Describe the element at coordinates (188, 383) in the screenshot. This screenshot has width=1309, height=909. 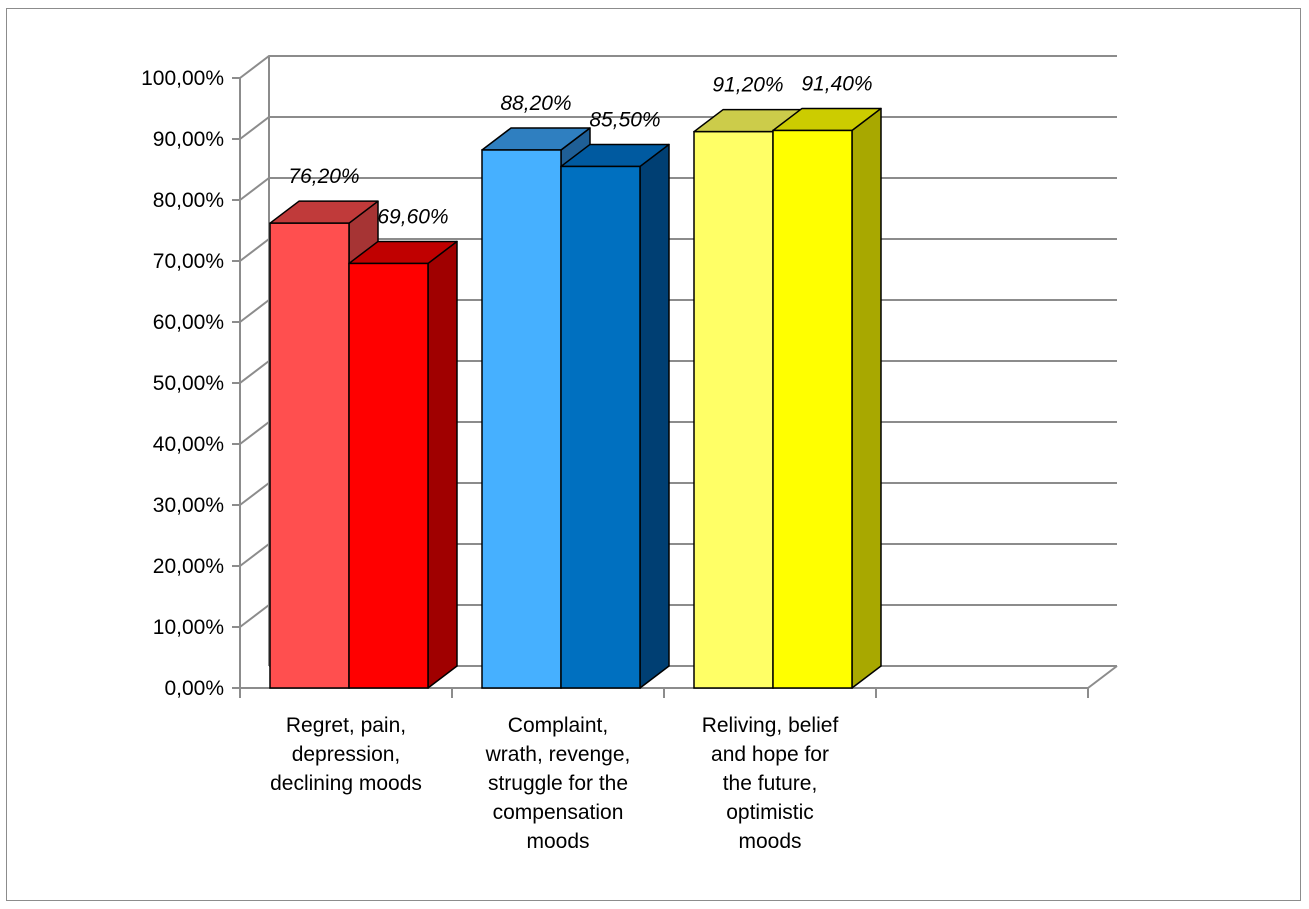
I see `y-tick-label: 50,00%` at that location.